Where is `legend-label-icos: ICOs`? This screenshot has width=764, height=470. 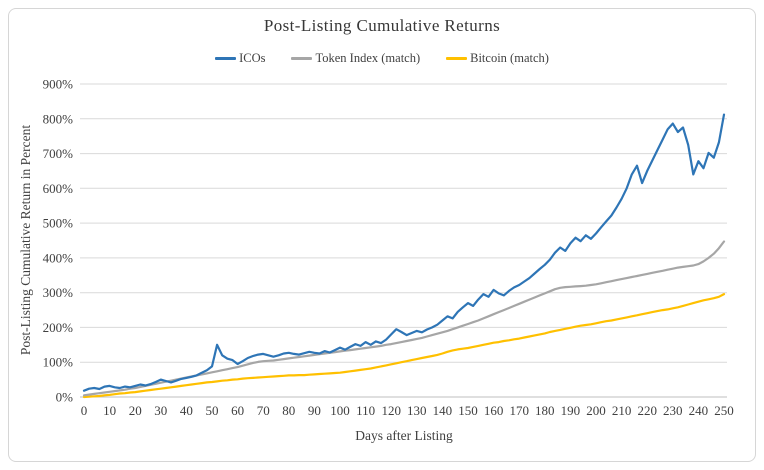 legend-label-icos: ICOs is located at coordinates (252, 58).